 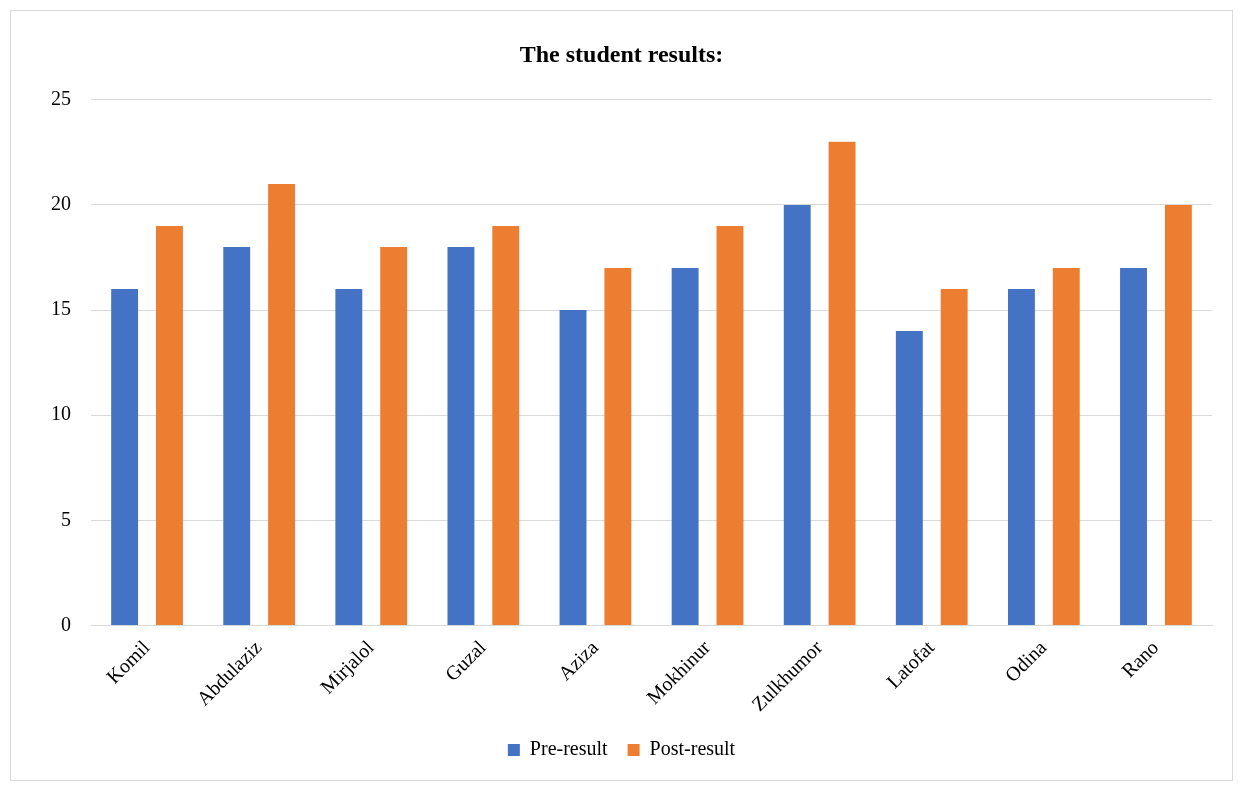 I want to click on y-tick-label: 5, so click(x=66, y=518).